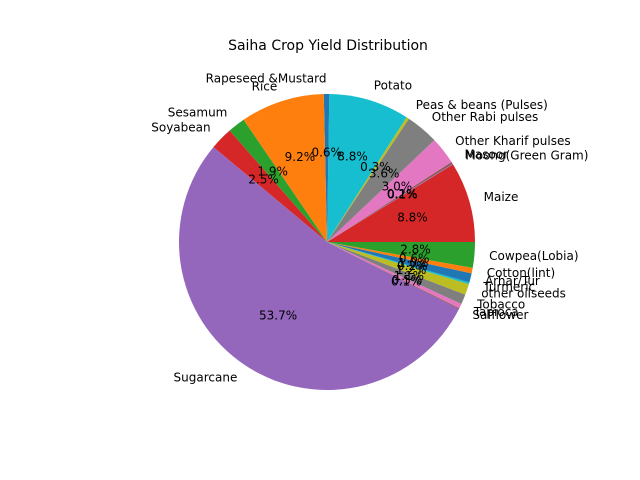  I want to click on slice-label-tapioca: Tapioca, so click(496, 312).